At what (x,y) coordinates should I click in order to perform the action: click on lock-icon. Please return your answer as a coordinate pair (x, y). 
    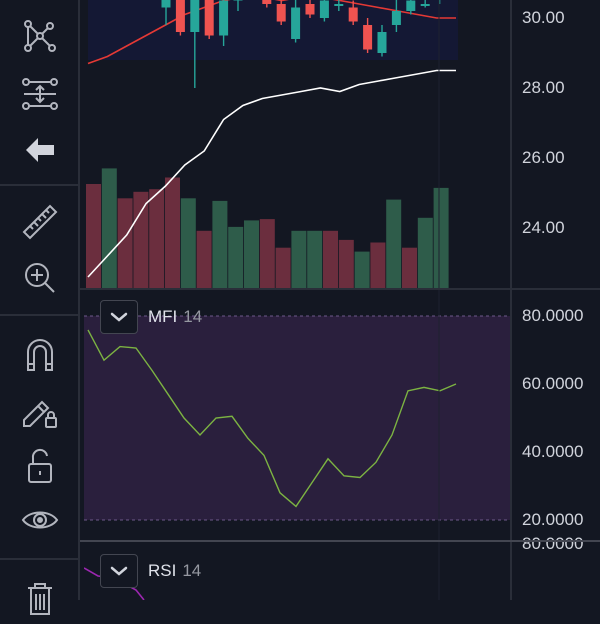
    Looking at the image, I should click on (40, 466).